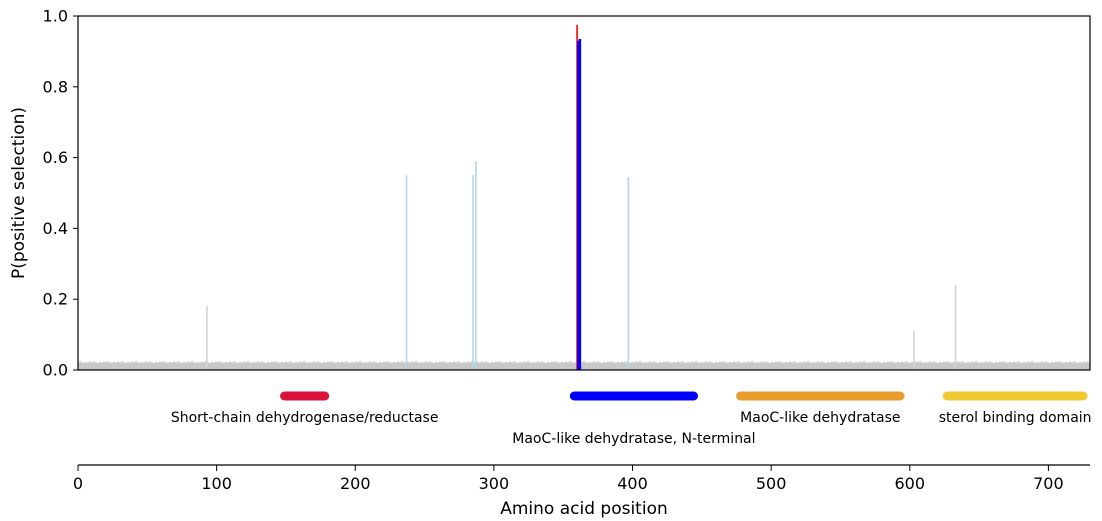  I want to click on x-tick-label: 500, so click(771, 483).